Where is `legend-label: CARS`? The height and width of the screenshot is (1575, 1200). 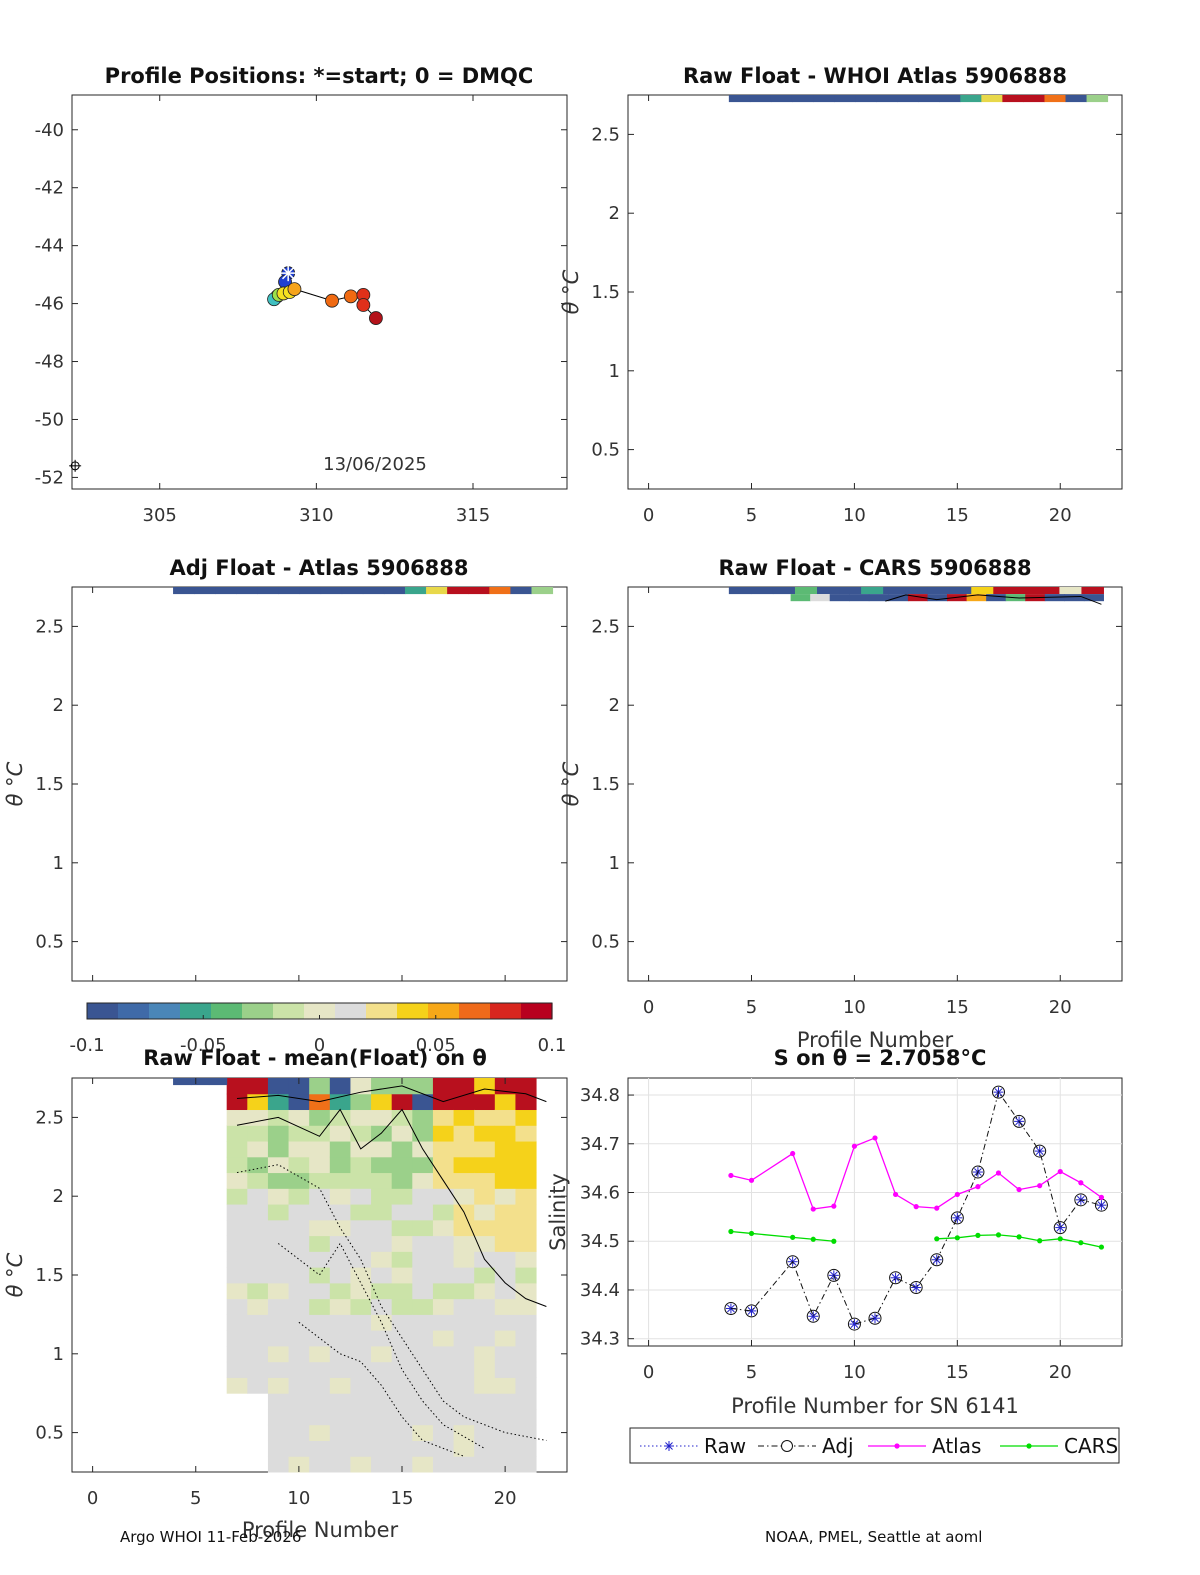 legend-label: CARS is located at coordinates (1091, 1446).